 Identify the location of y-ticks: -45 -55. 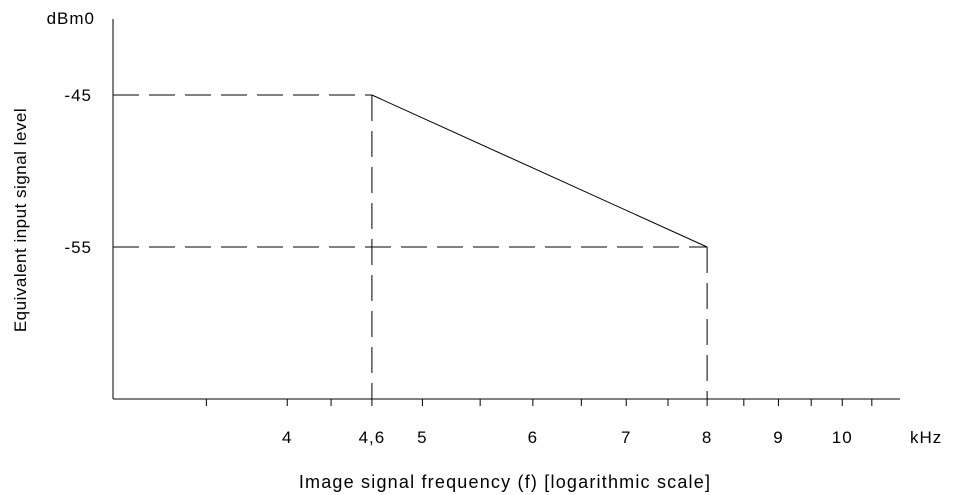
(78, 171).